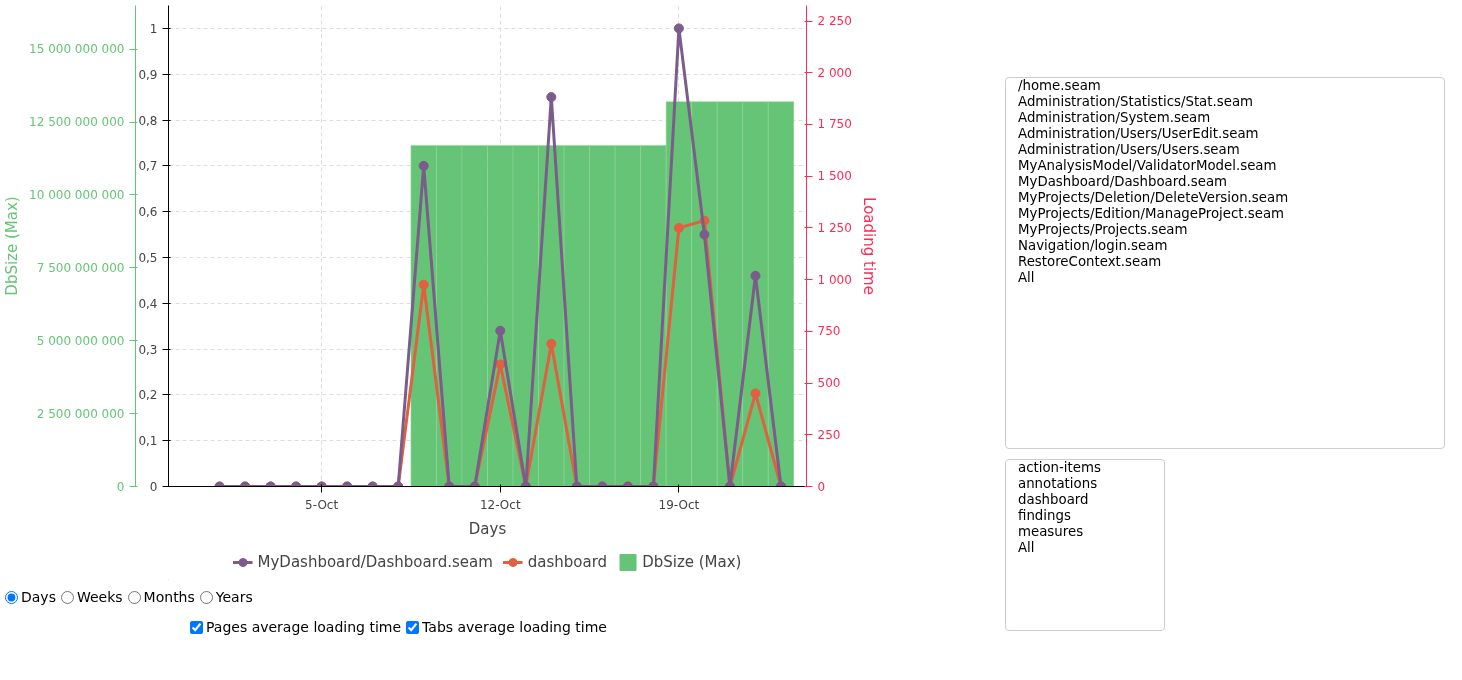  I want to click on text: Pages average loading time, so click(304, 627).